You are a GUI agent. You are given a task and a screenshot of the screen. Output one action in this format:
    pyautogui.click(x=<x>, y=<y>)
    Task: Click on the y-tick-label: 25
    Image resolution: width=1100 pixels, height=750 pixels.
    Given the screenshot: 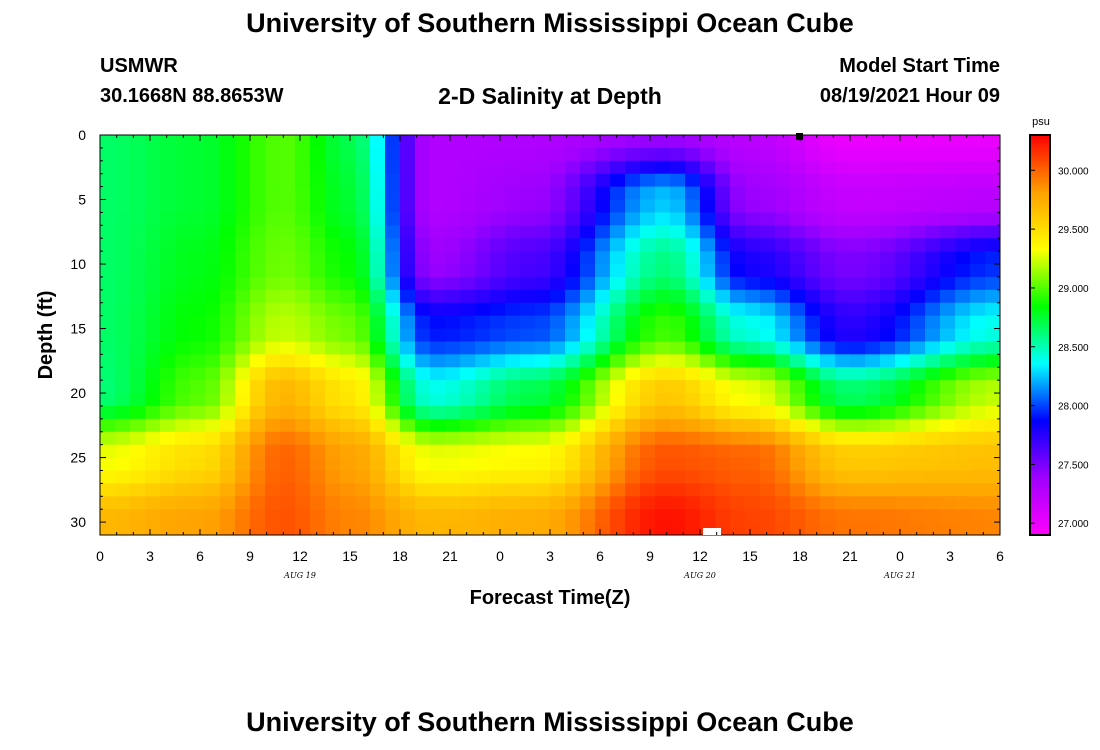 What is the action you would take?
    pyautogui.click(x=78, y=458)
    